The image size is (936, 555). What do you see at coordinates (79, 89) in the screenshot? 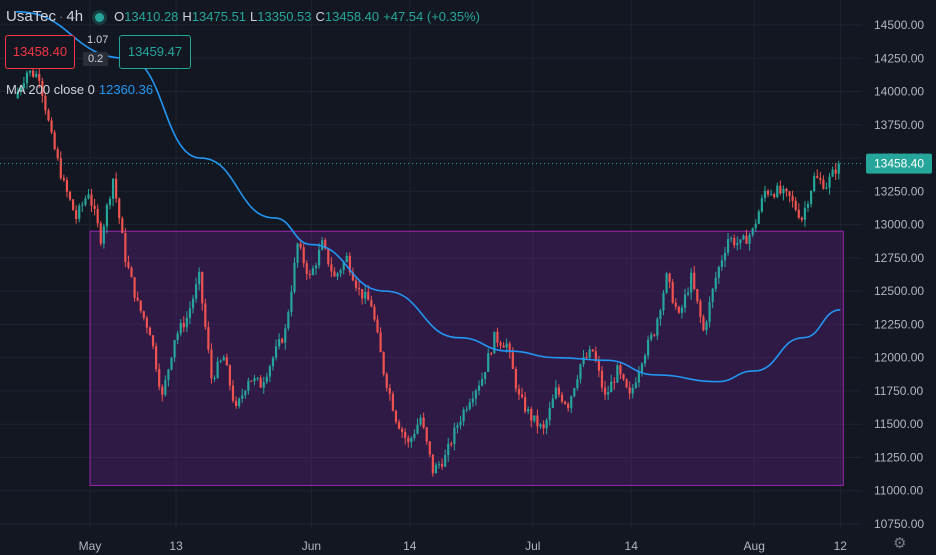
I see `ma-legend: MA 200 close 0 12360.36` at bounding box center [79, 89].